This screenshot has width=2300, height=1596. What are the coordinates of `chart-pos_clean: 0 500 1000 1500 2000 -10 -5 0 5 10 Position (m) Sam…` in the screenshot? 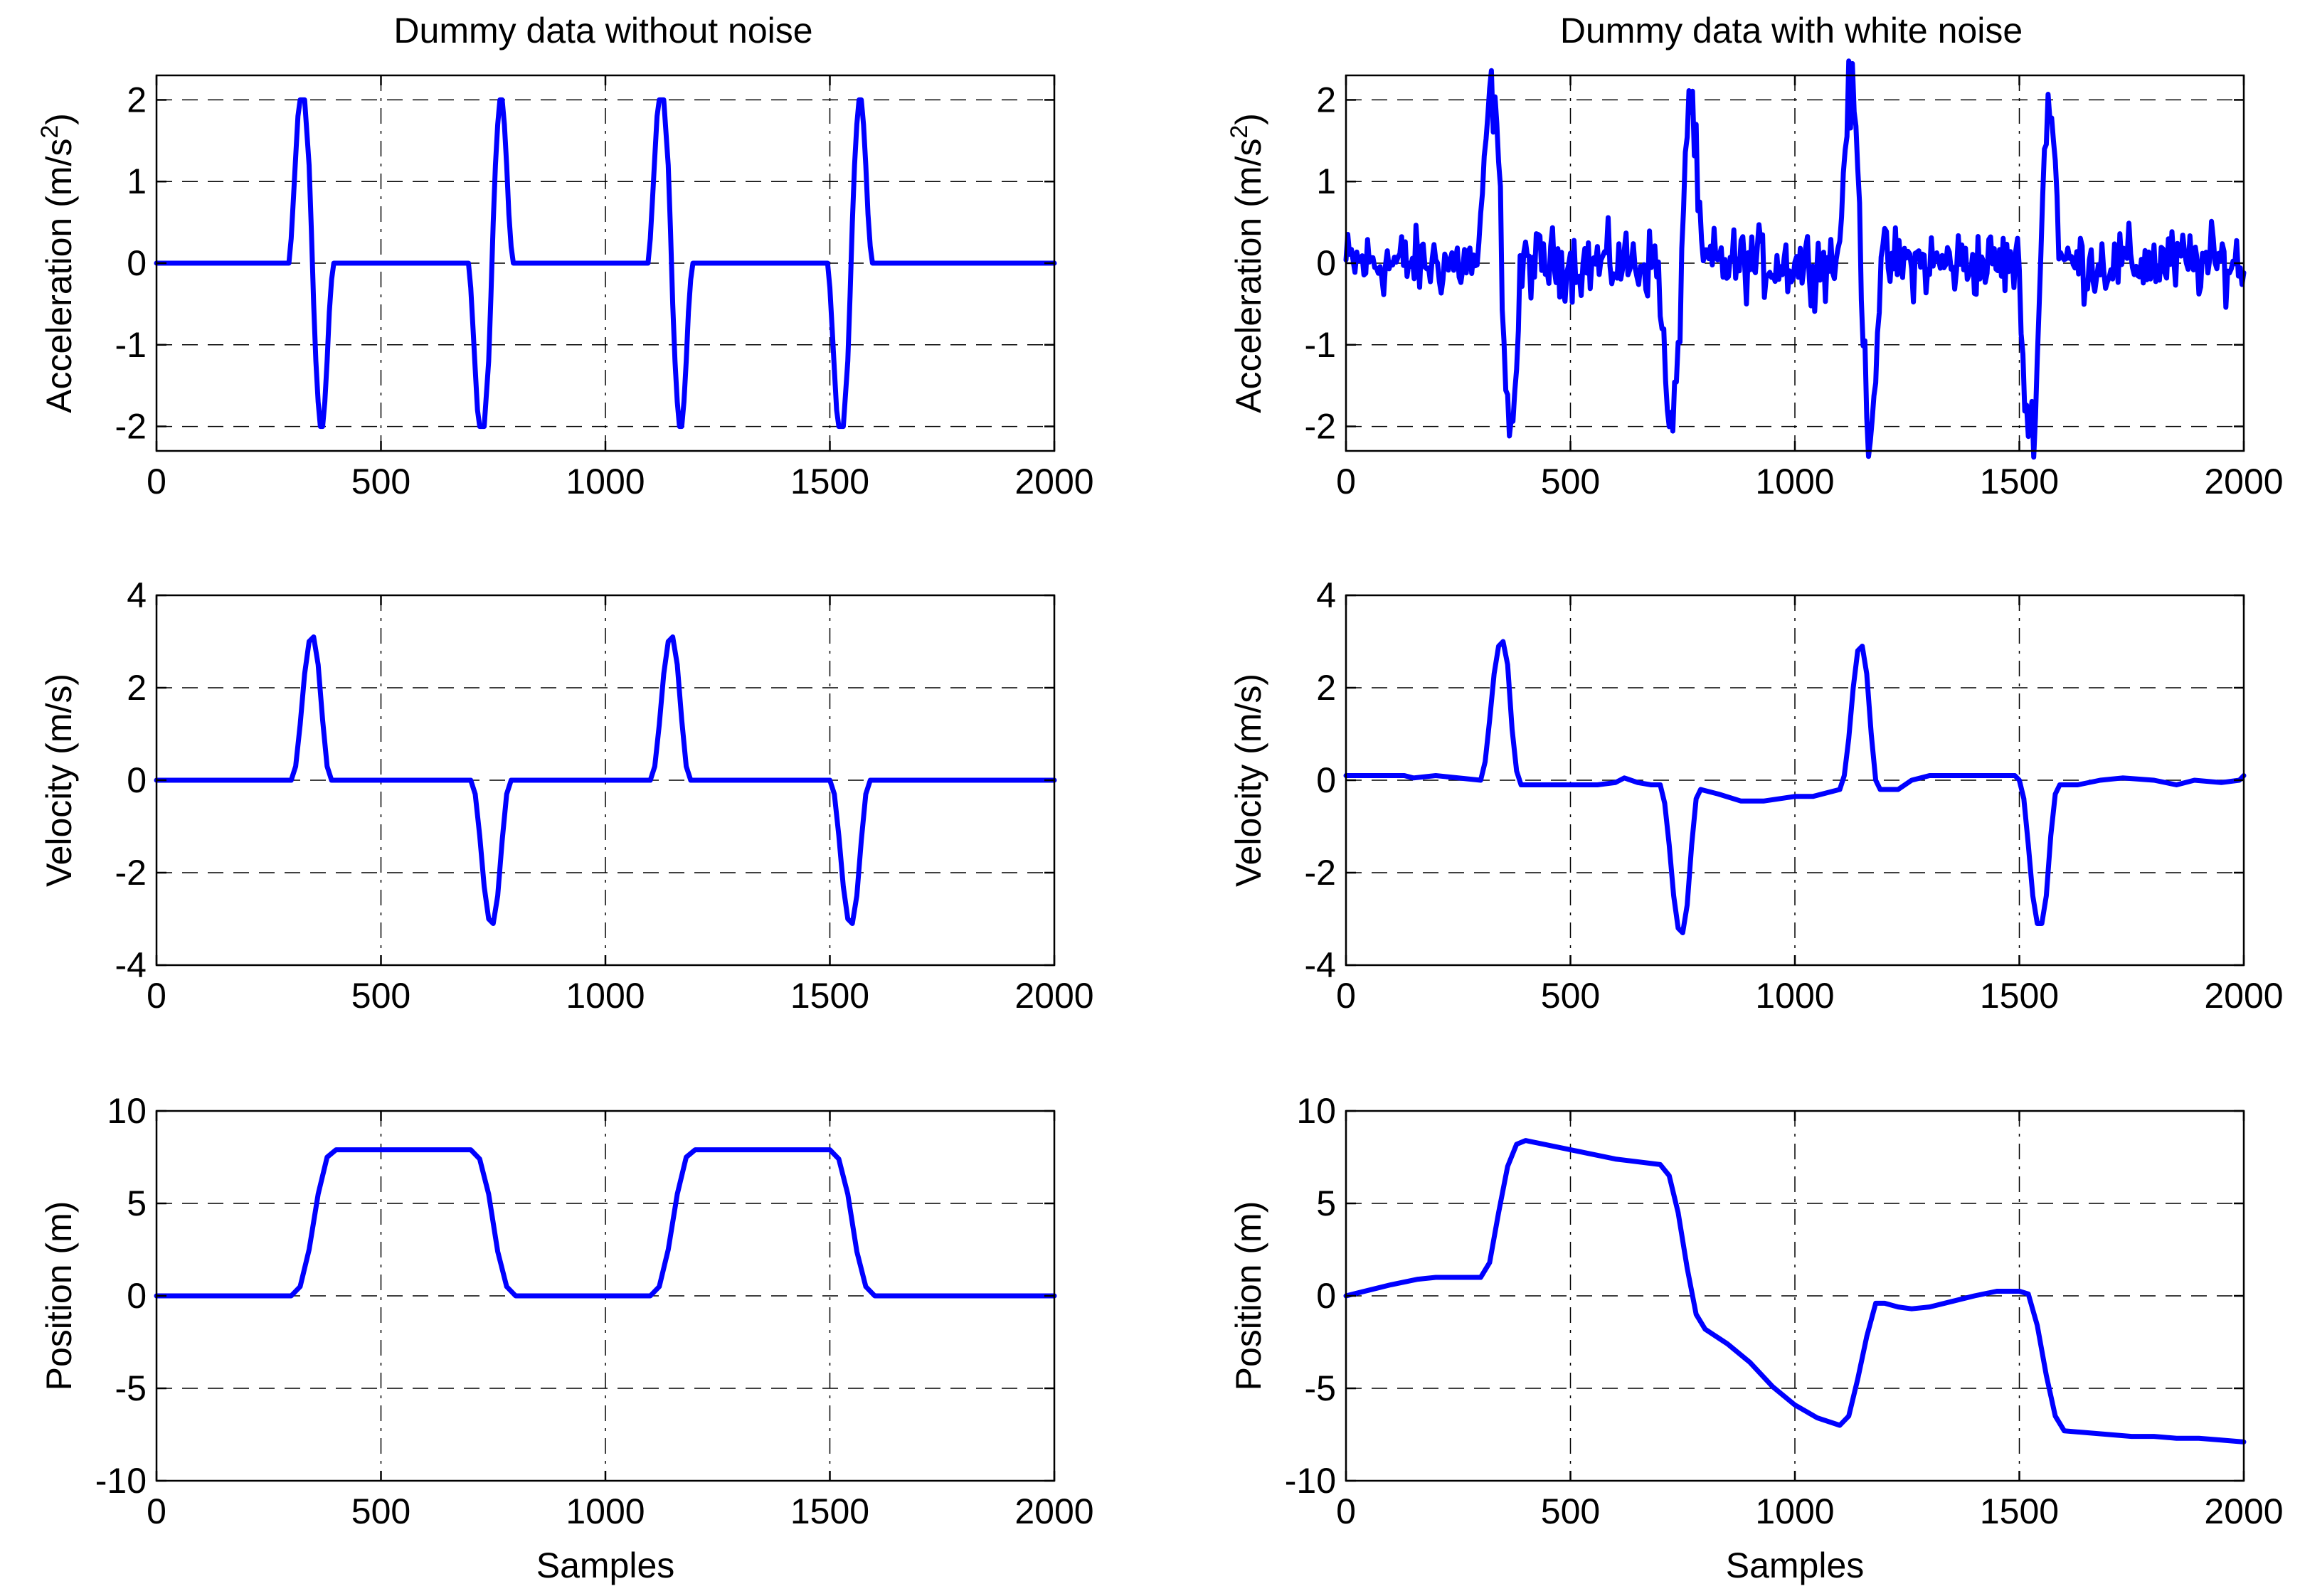 It's located at (566, 1338).